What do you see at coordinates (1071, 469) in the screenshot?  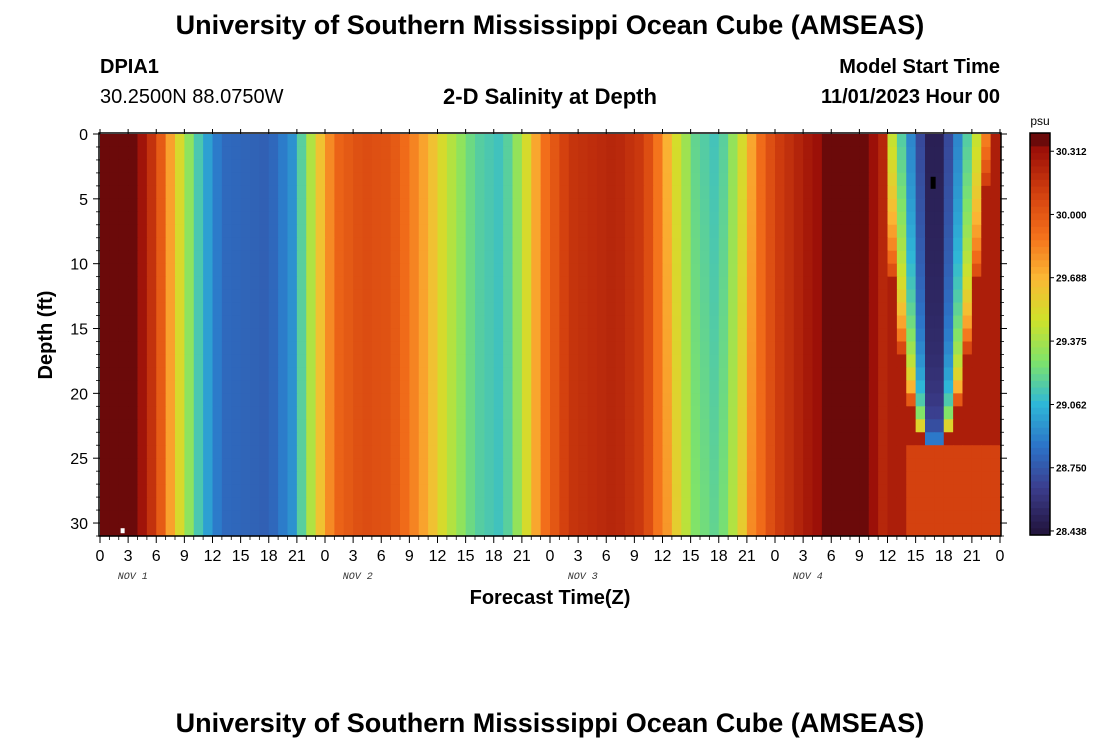 I see `colorbar-tick-label: 28.750` at bounding box center [1071, 469].